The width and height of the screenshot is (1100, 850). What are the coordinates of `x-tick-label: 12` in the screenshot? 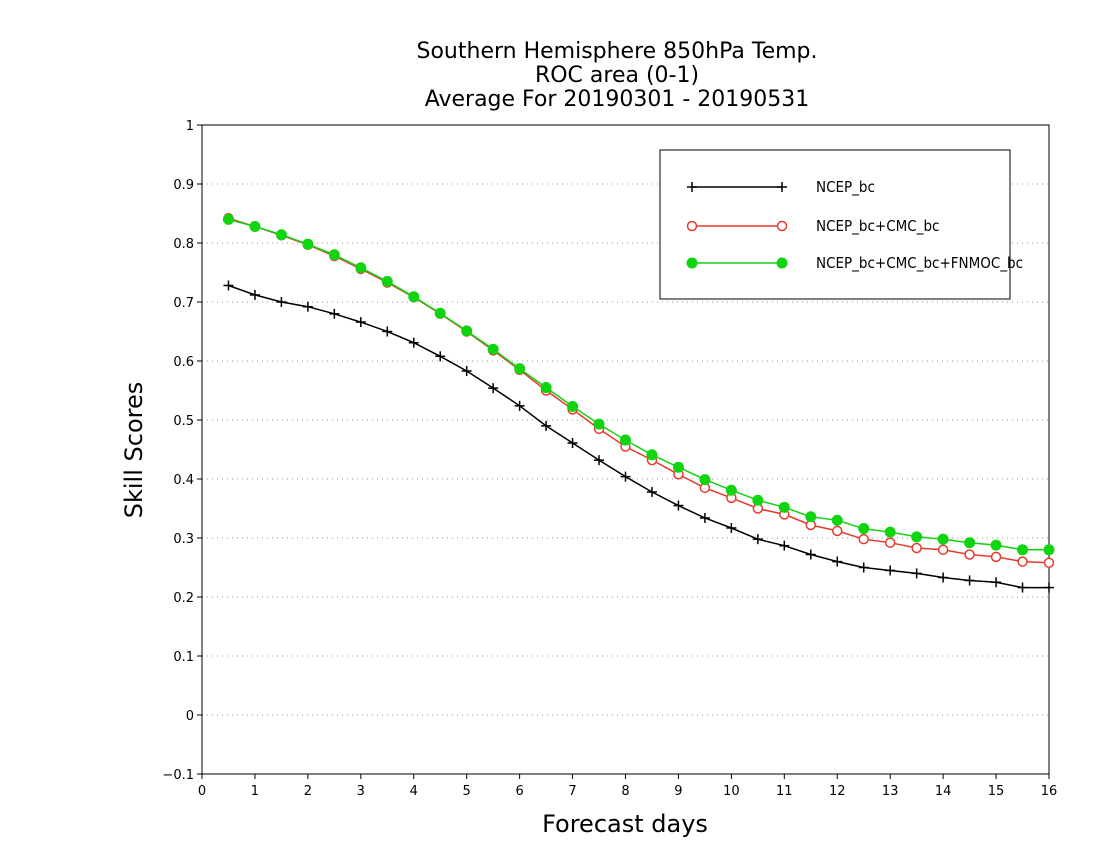 It's located at (837, 791).